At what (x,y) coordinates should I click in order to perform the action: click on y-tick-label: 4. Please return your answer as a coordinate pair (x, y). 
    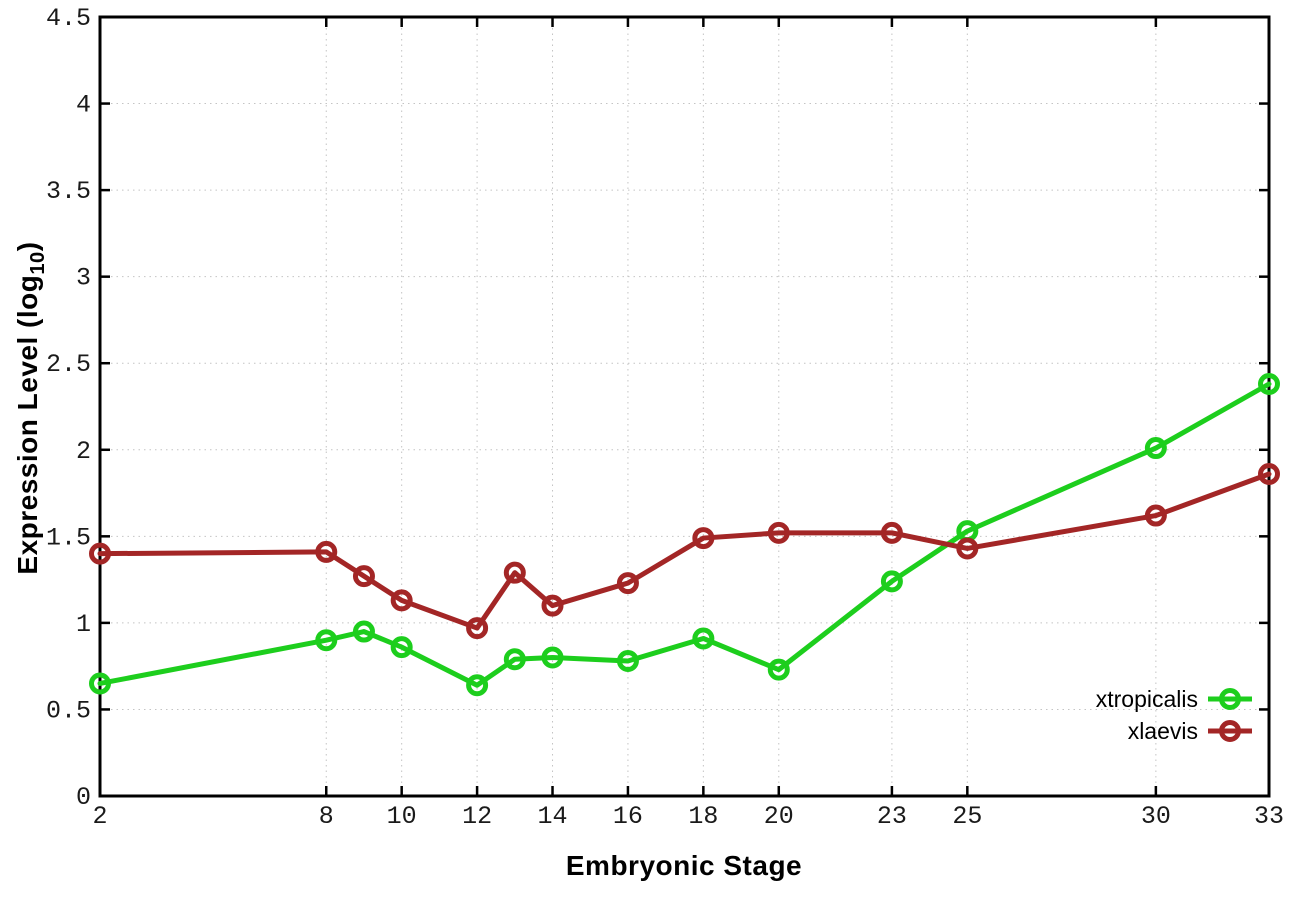
    Looking at the image, I should click on (83, 105).